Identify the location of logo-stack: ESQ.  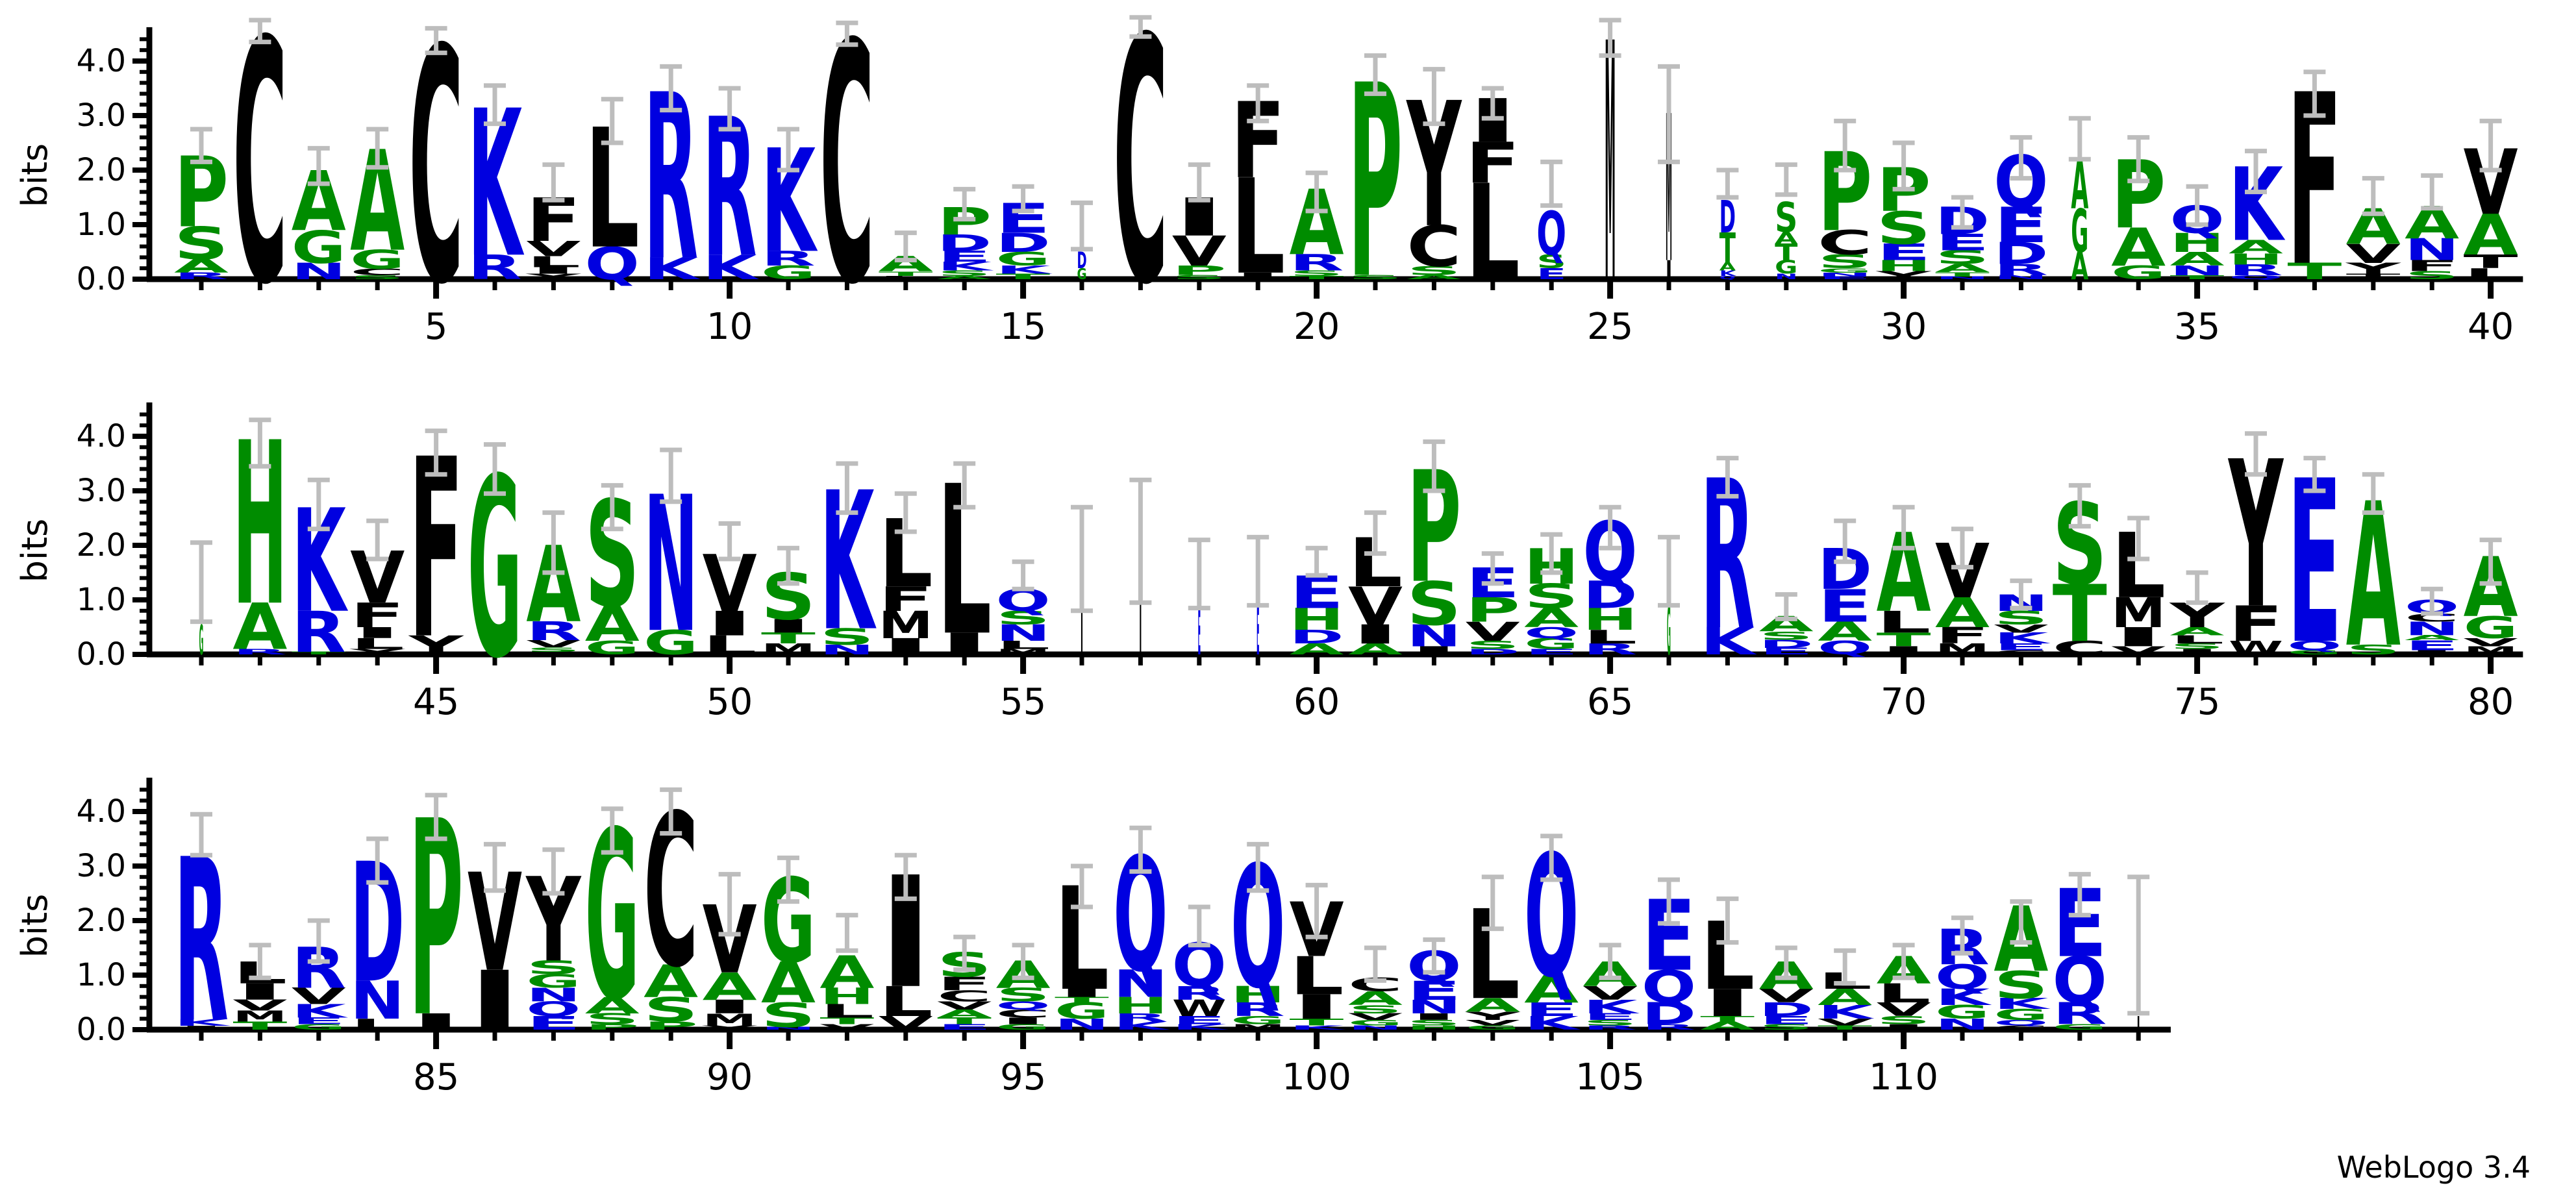
(1551, 241).